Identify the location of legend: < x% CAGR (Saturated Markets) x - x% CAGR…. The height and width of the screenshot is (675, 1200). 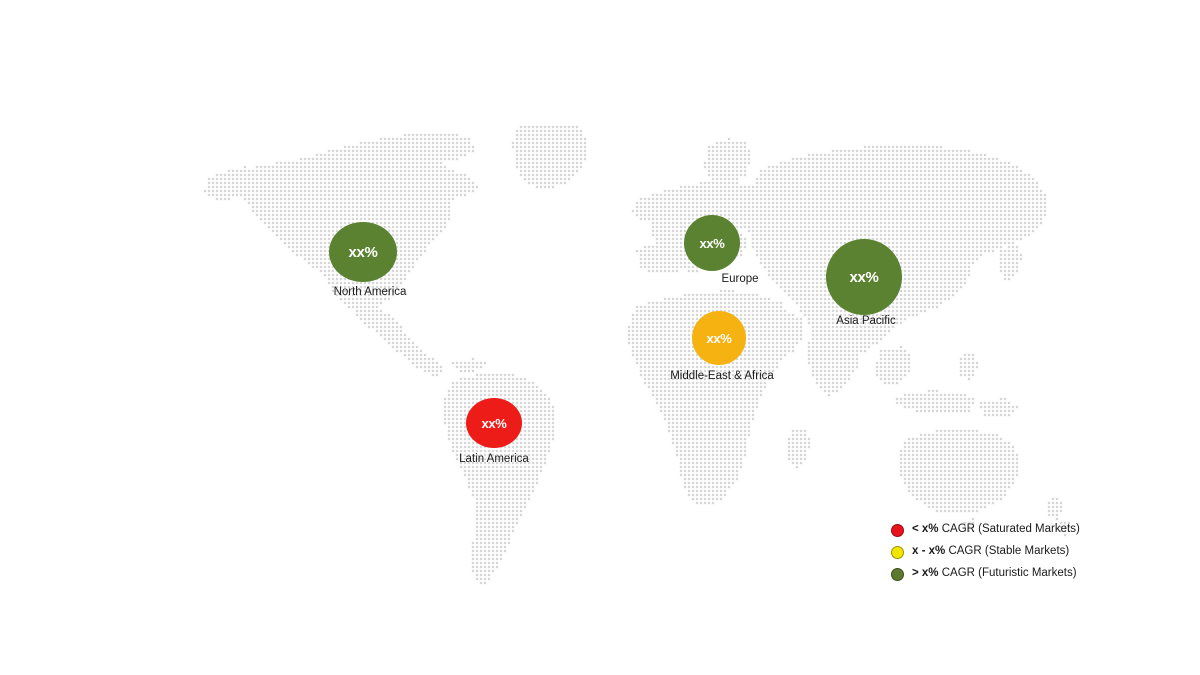
(985, 552).